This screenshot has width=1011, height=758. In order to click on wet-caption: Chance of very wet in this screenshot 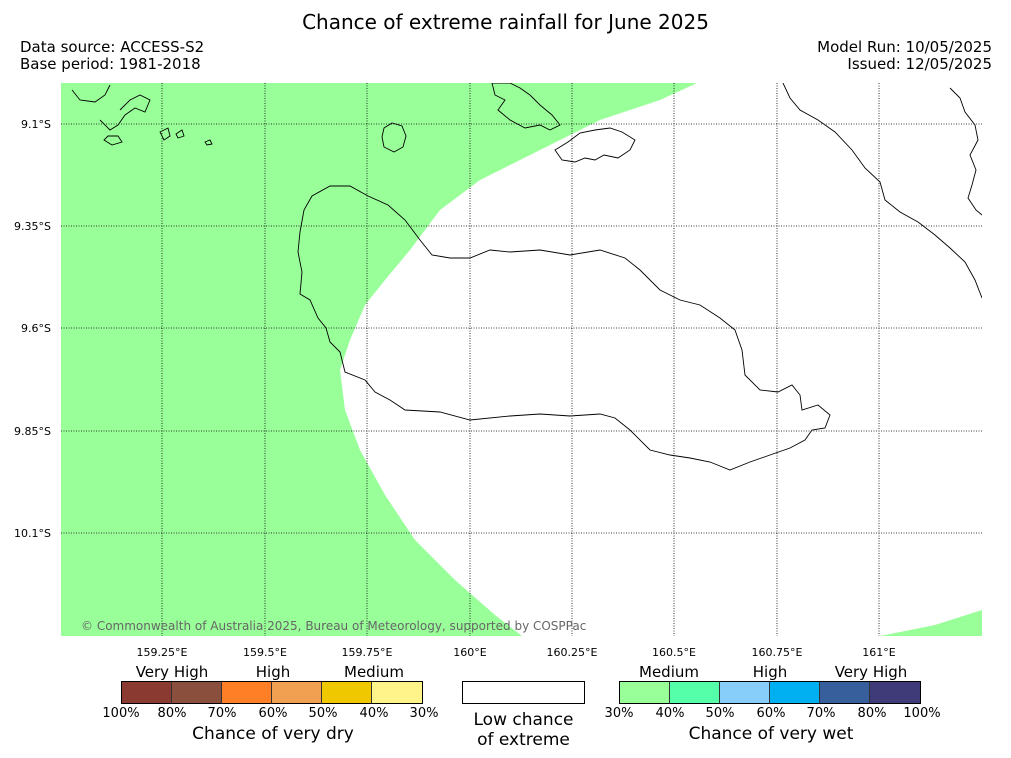, I will do `click(771, 734)`.